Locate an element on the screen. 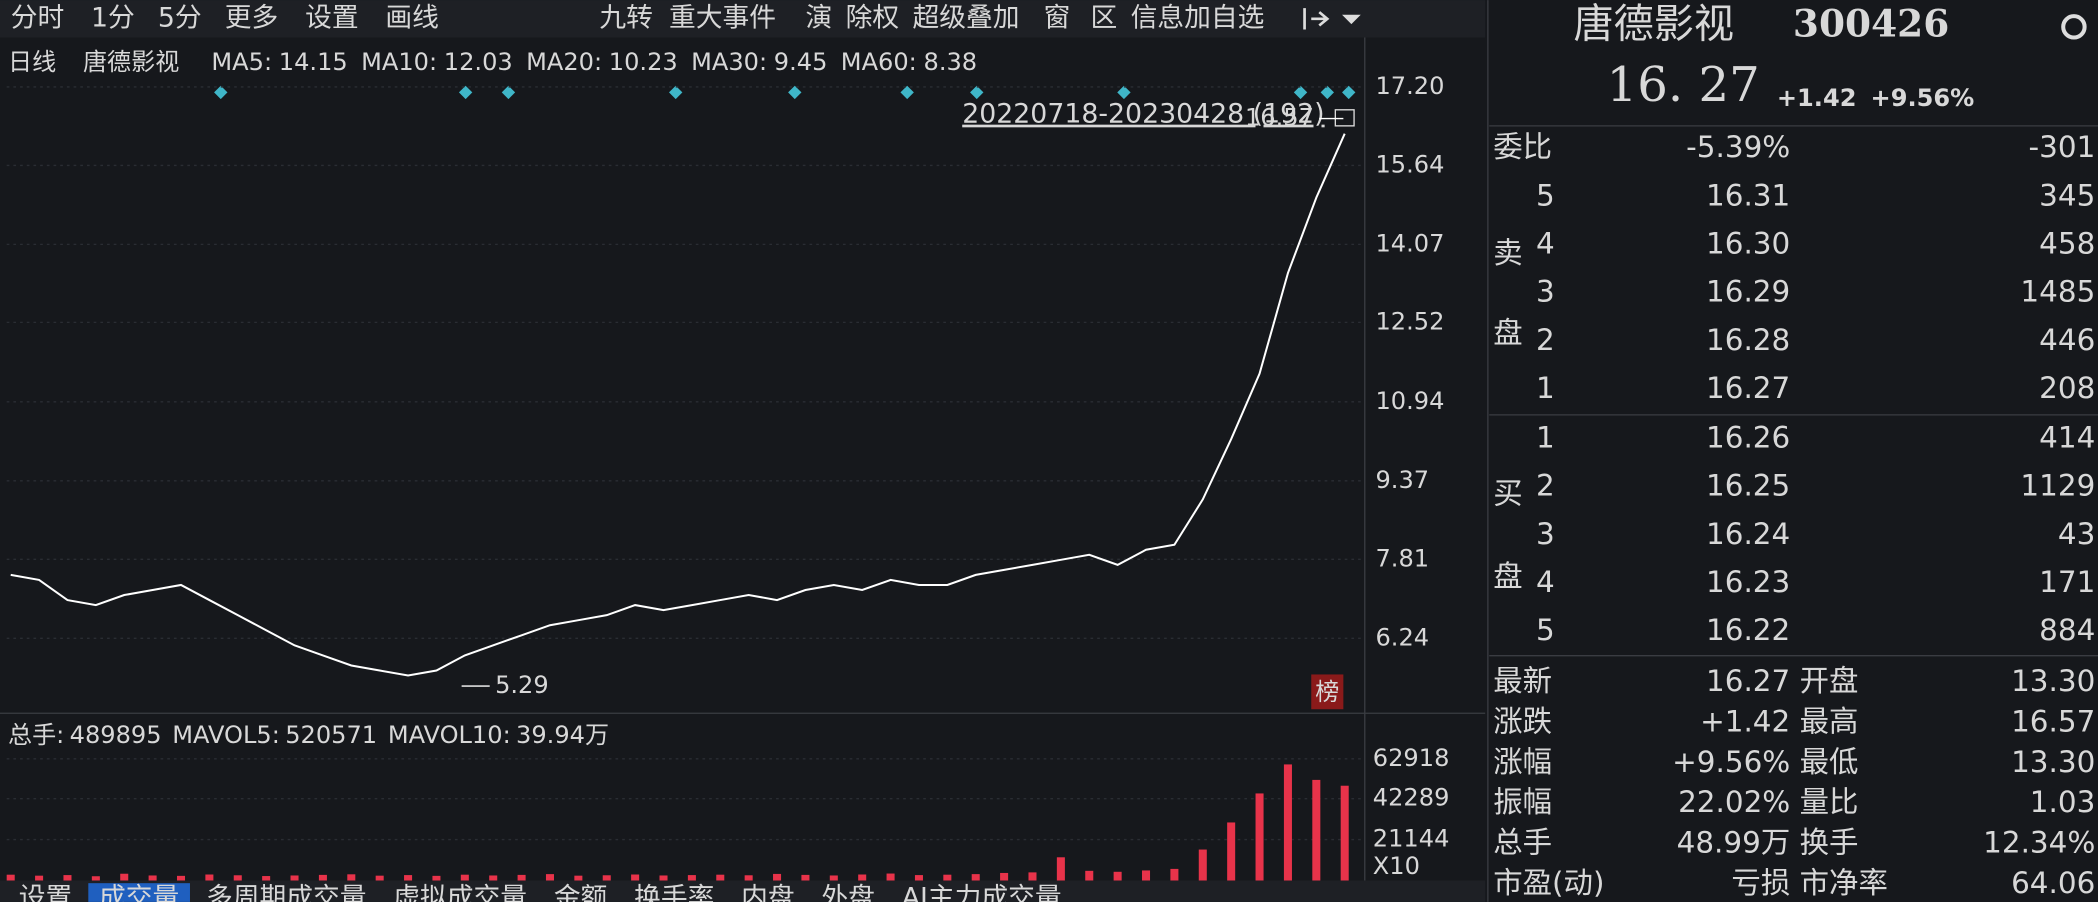  volume-header: 总手: is located at coordinates (36, 735).